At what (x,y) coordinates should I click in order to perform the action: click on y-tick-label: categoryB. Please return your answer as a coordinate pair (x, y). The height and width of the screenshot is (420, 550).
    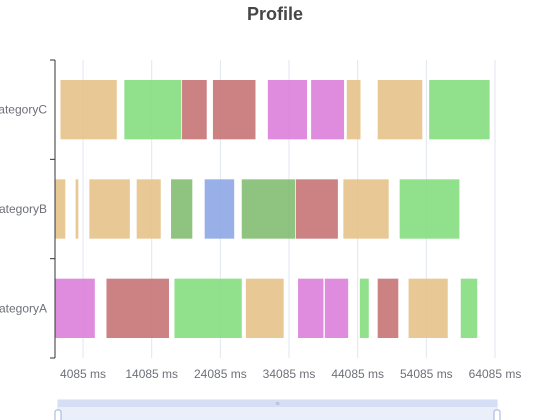
    Looking at the image, I should click on (23, 209).